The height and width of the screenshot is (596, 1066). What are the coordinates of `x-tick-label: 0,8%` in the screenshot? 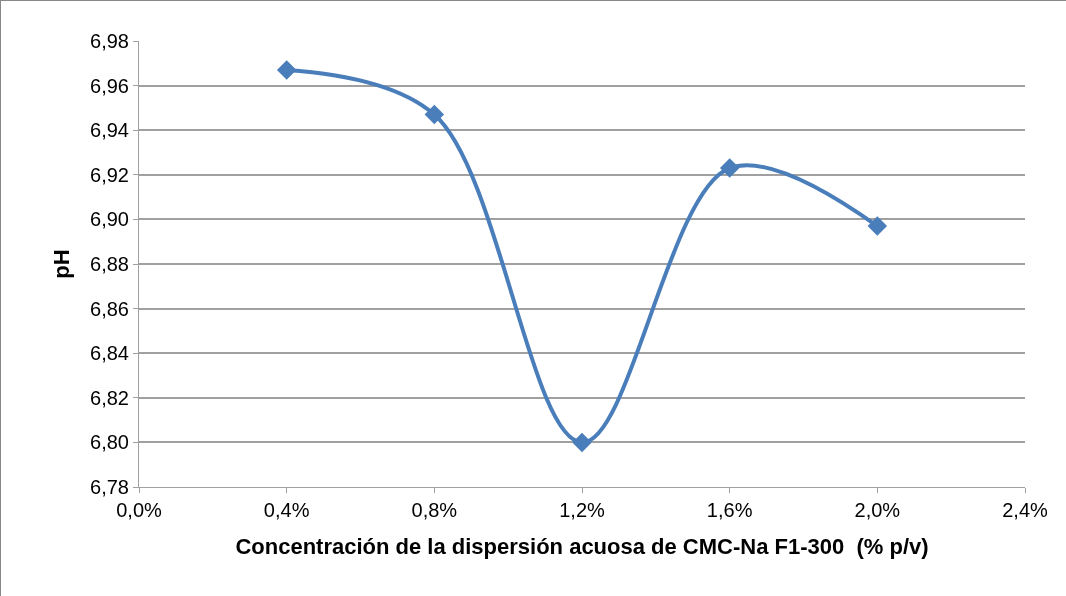 It's located at (434, 510).